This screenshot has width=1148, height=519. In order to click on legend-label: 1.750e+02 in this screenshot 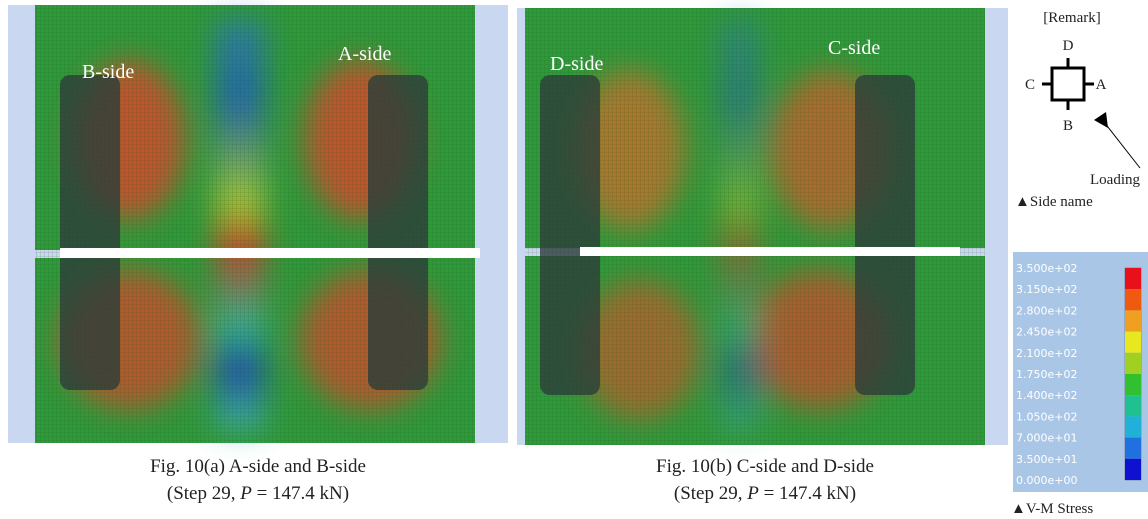, I will do `click(1046, 374)`.